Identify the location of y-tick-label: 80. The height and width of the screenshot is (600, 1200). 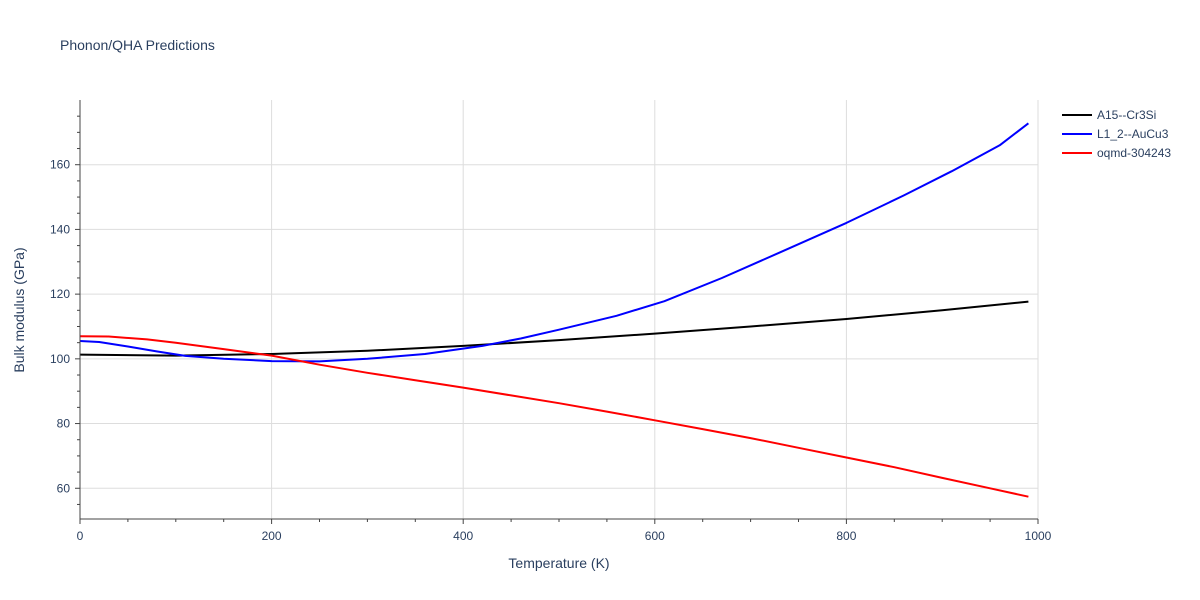
(64, 424).